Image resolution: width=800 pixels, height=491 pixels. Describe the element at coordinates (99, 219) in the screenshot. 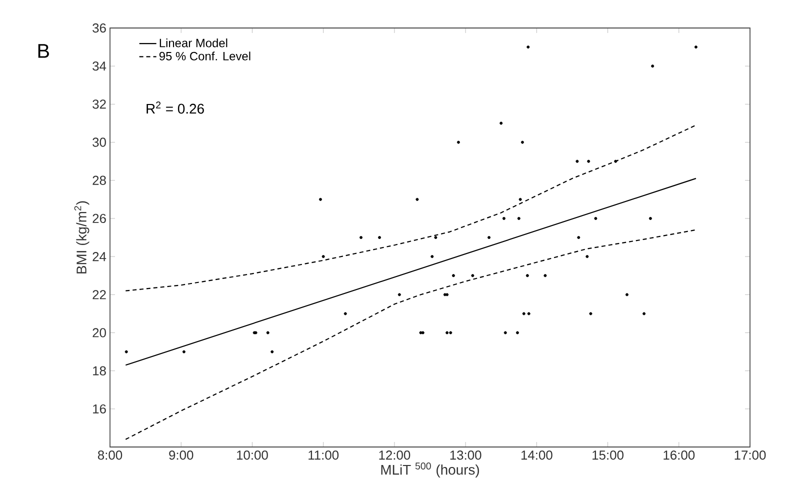

I see `y-tick-label: 26` at that location.